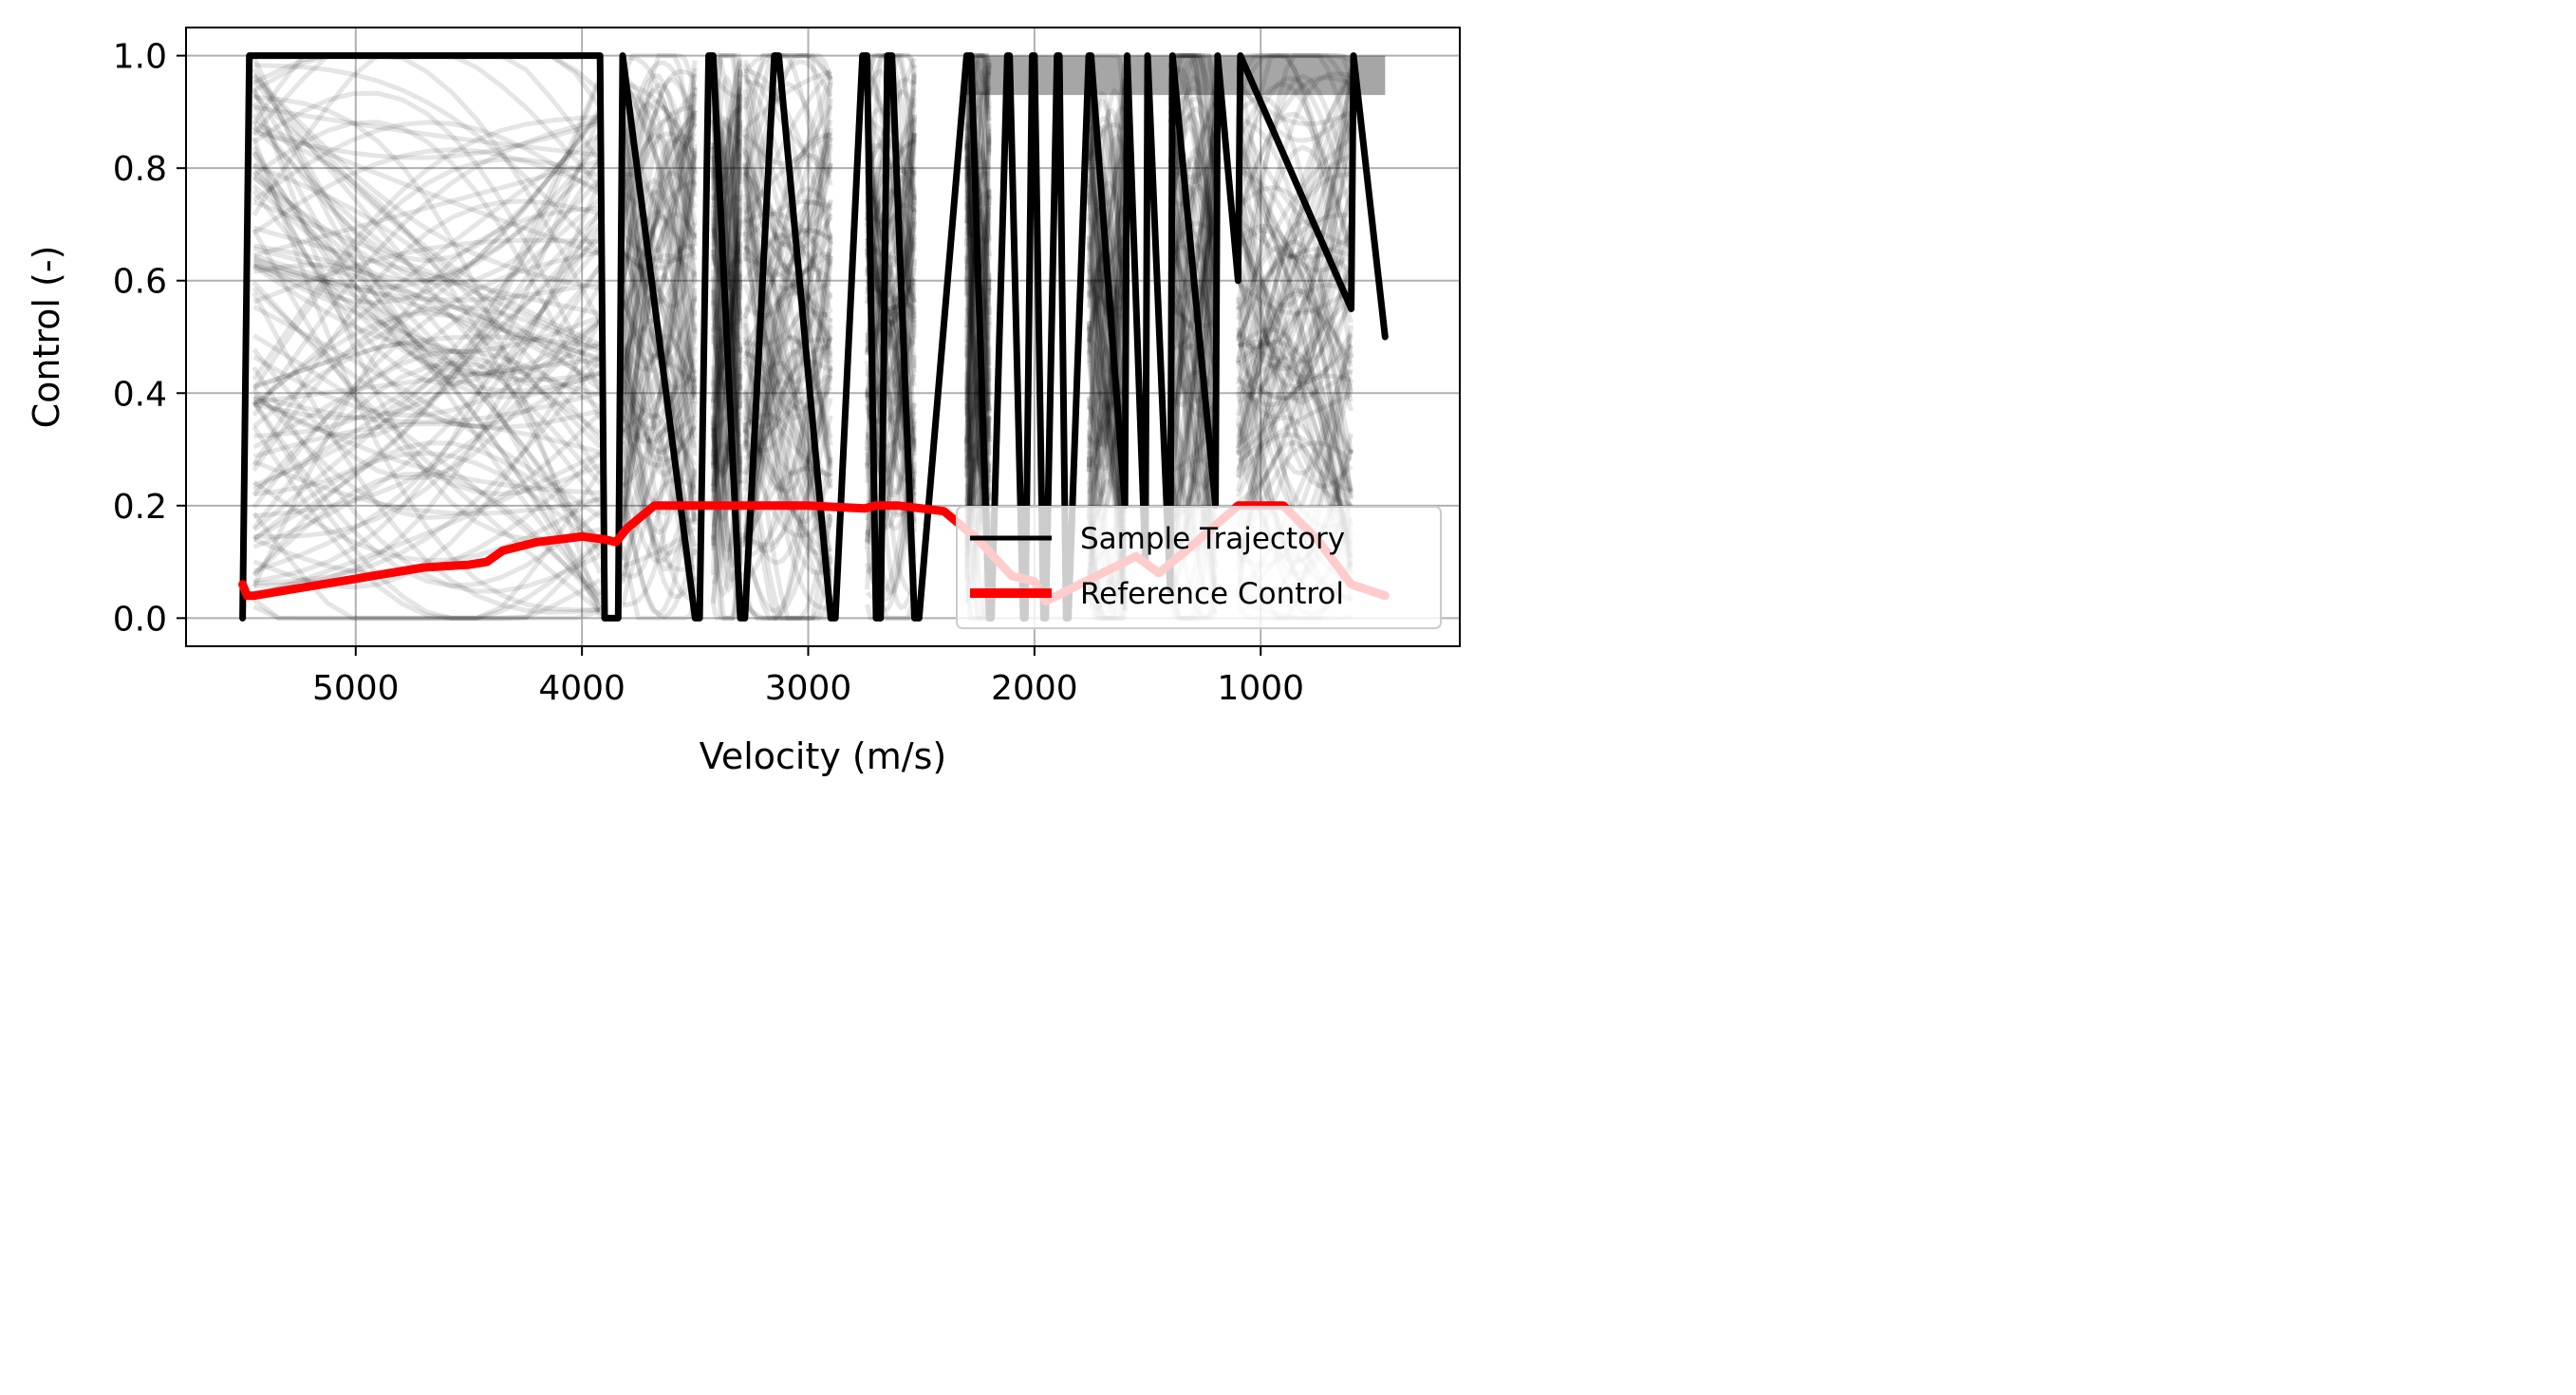  Describe the element at coordinates (140, 57) in the screenshot. I see `y-tick-label: 1.0` at that location.